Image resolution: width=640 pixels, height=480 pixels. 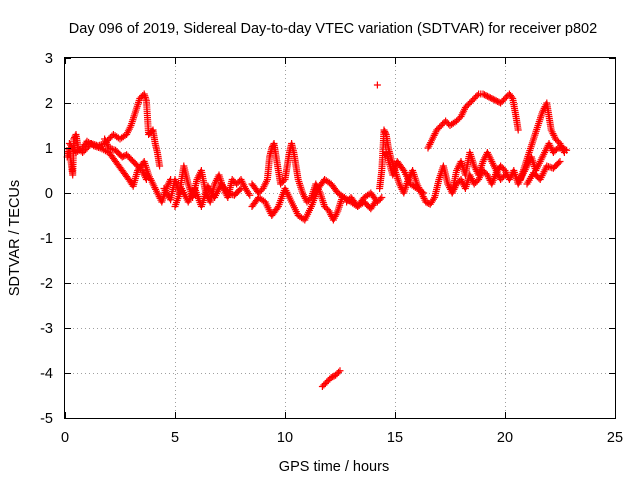 I want to click on y-tick-label: 1, so click(x=49, y=149).